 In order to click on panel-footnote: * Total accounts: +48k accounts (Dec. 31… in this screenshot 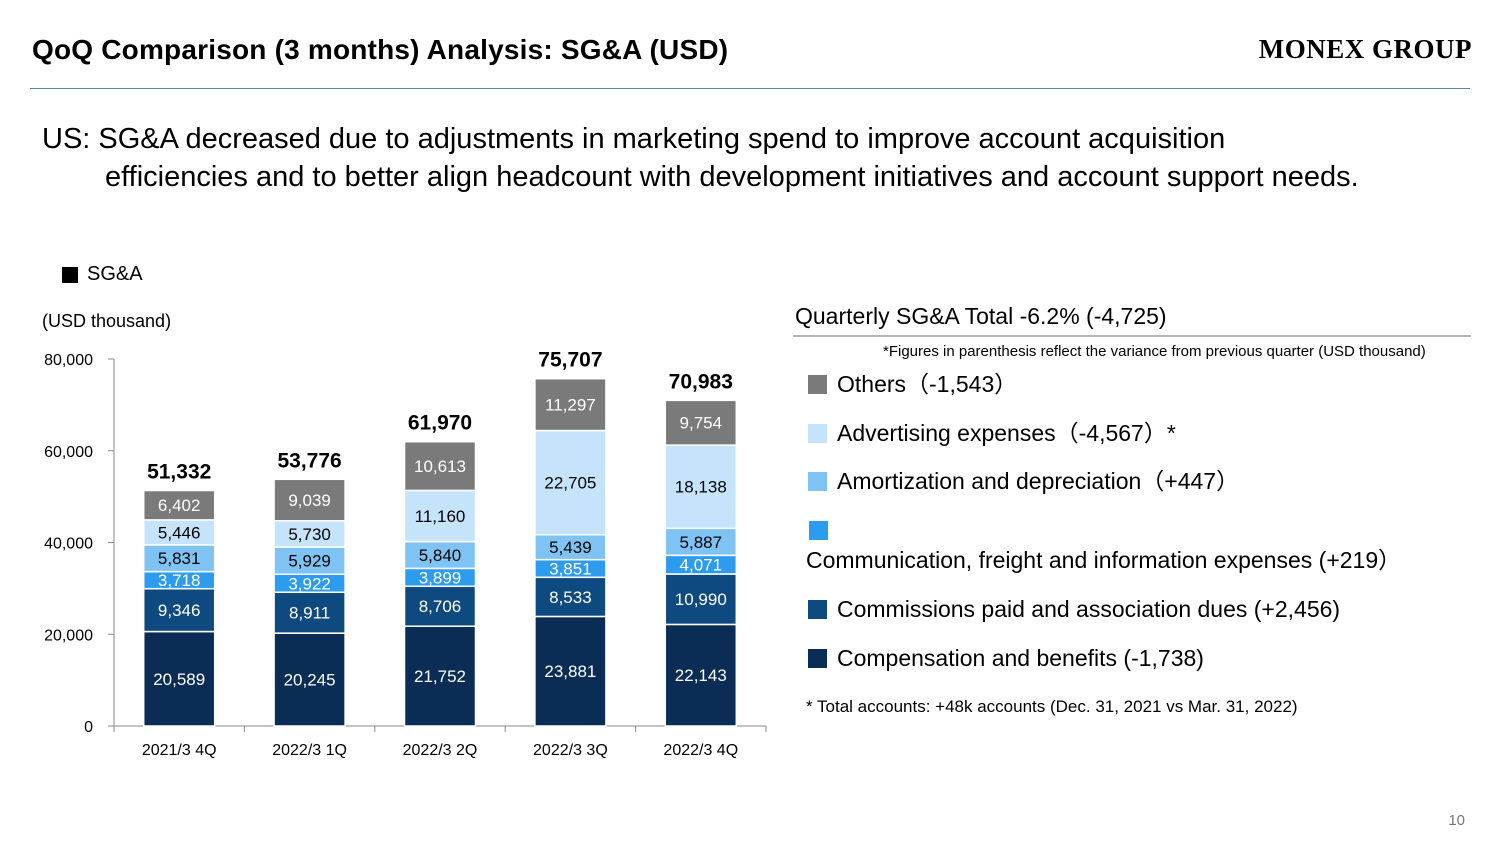, I will do `click(1052, 706)`.